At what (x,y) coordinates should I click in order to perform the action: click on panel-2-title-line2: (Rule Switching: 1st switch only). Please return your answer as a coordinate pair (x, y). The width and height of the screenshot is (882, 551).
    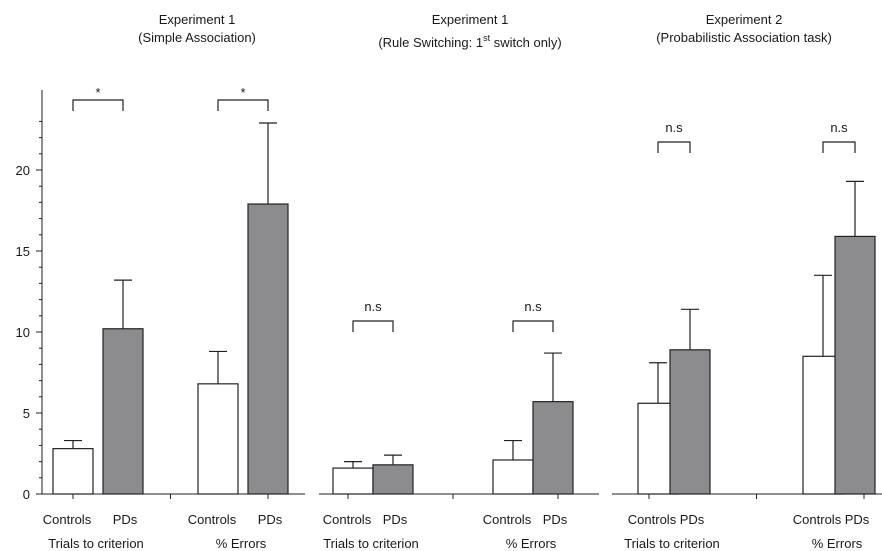
    Looking at the image, I should click on (469, 41).